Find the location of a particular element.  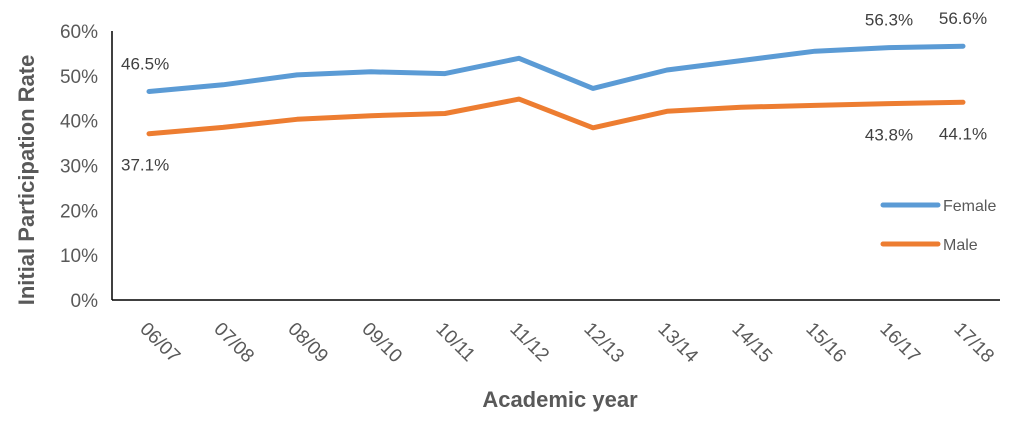

x-tick-label: 16/17 is located at coordinates (899, 343).